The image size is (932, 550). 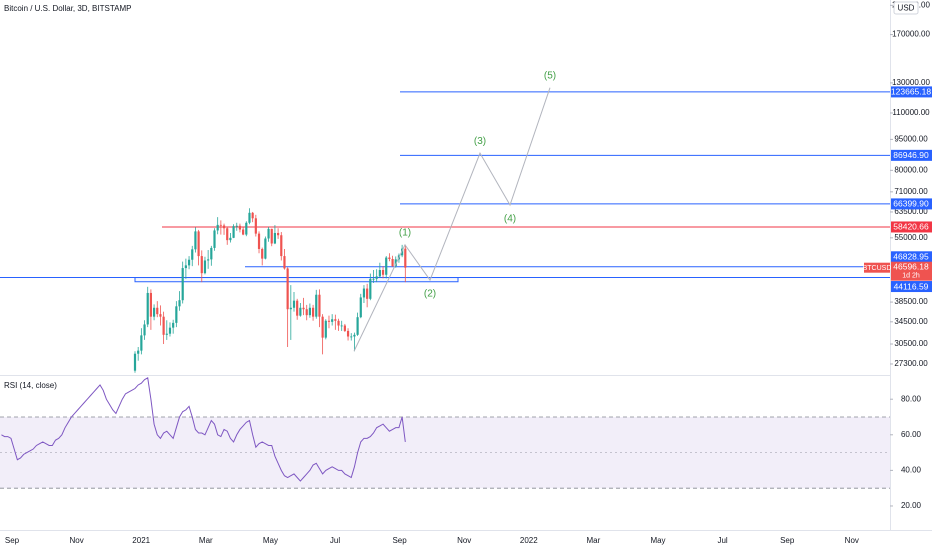 I want to click on level-tag-label: 46828.95, so click(x=911, y=257).